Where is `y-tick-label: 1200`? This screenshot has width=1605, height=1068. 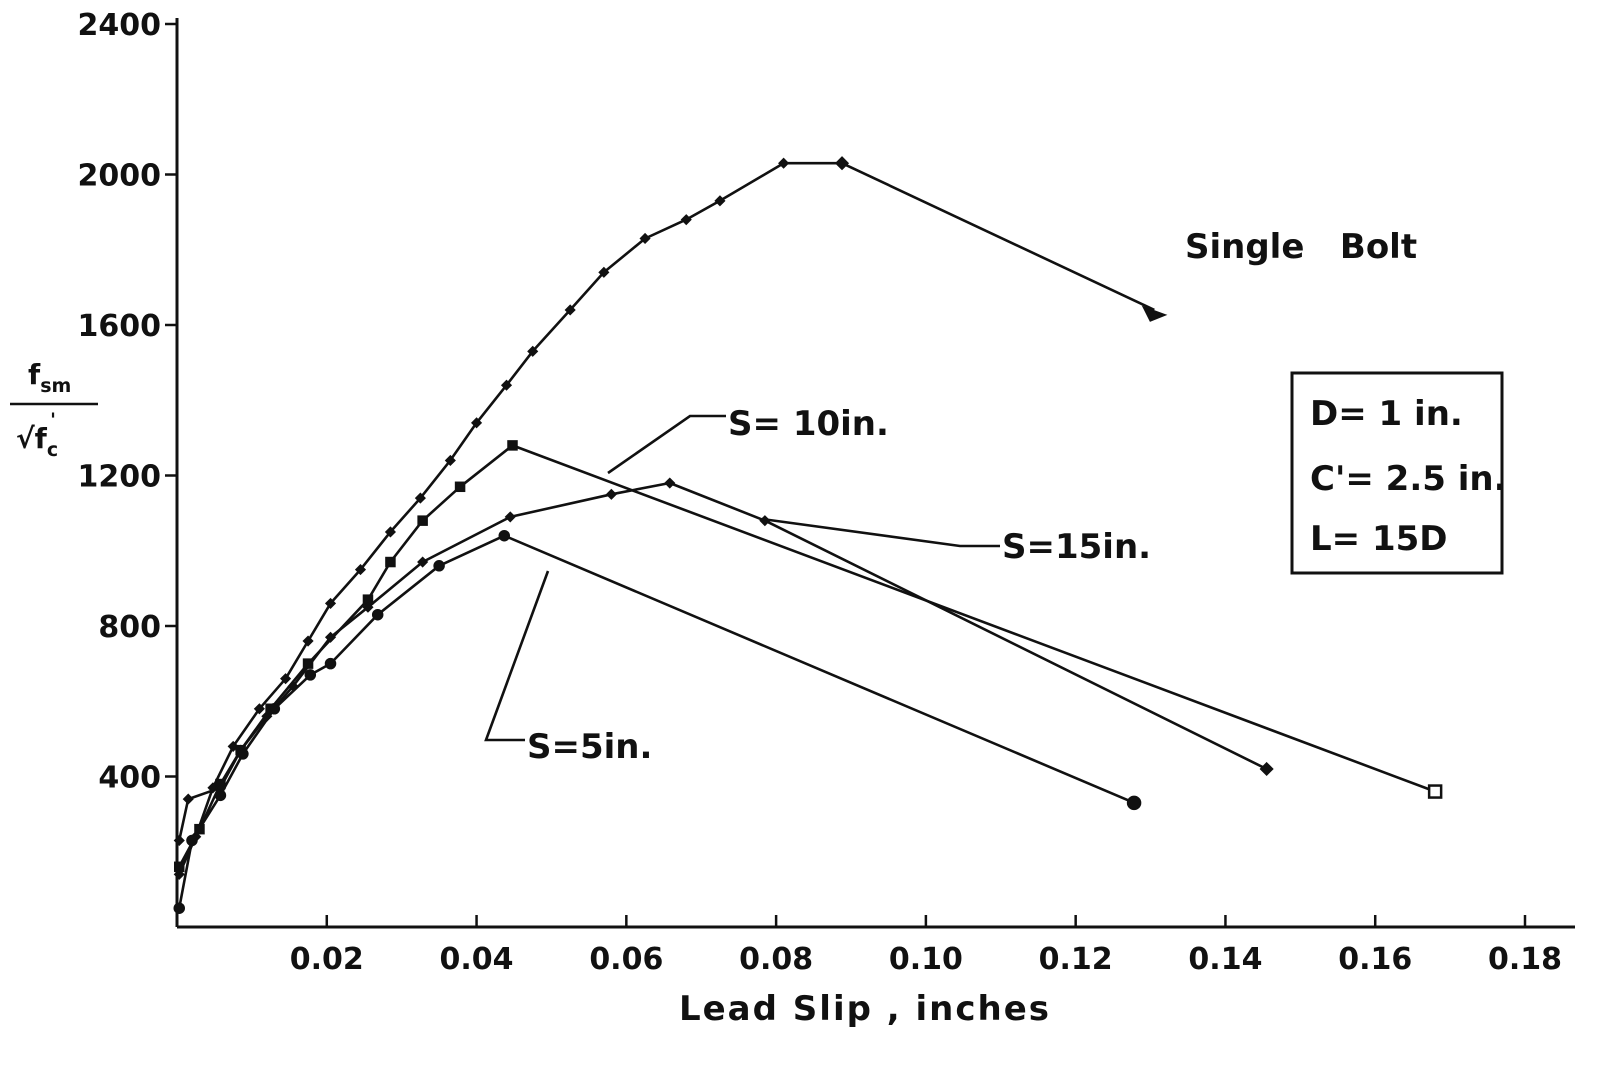 y-tick-label: 1200 is located at coordinates (120, 477).